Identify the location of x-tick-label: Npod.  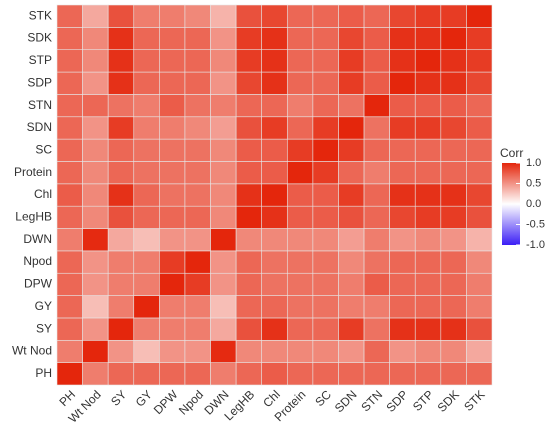
(191, 402).